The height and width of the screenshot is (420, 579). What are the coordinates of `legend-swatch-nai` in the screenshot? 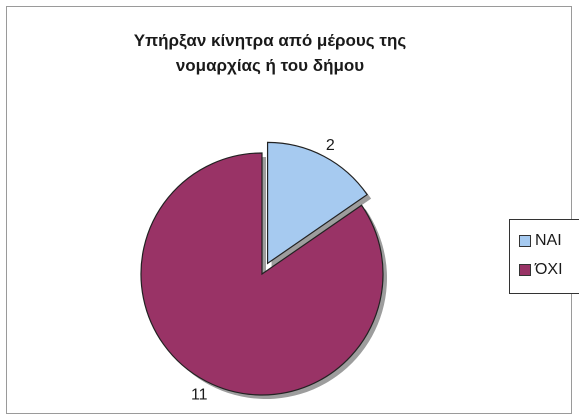 It's located at (525, 241).